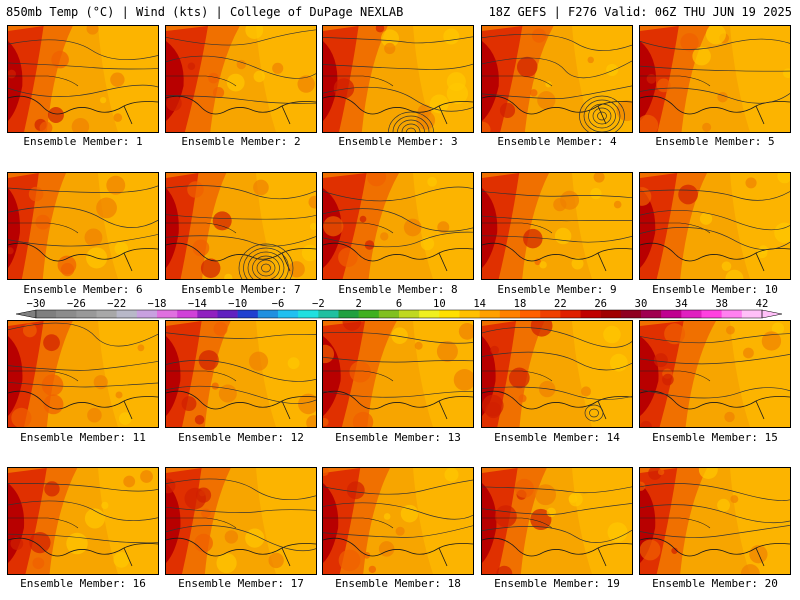  Describe the element at coordinates (557, 141) in the screenshot. I see `ensemble-member-label: Ensemble Member: 4` at that location.